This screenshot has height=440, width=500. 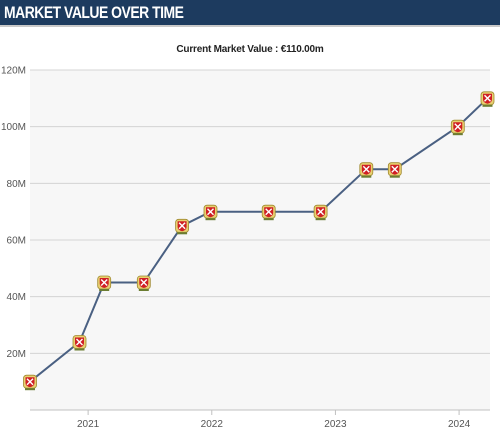 What do you see at coordinates (335, 424) in the screenshot?
I see `x-tick-label: 2023` at bounding box center [335, 424].